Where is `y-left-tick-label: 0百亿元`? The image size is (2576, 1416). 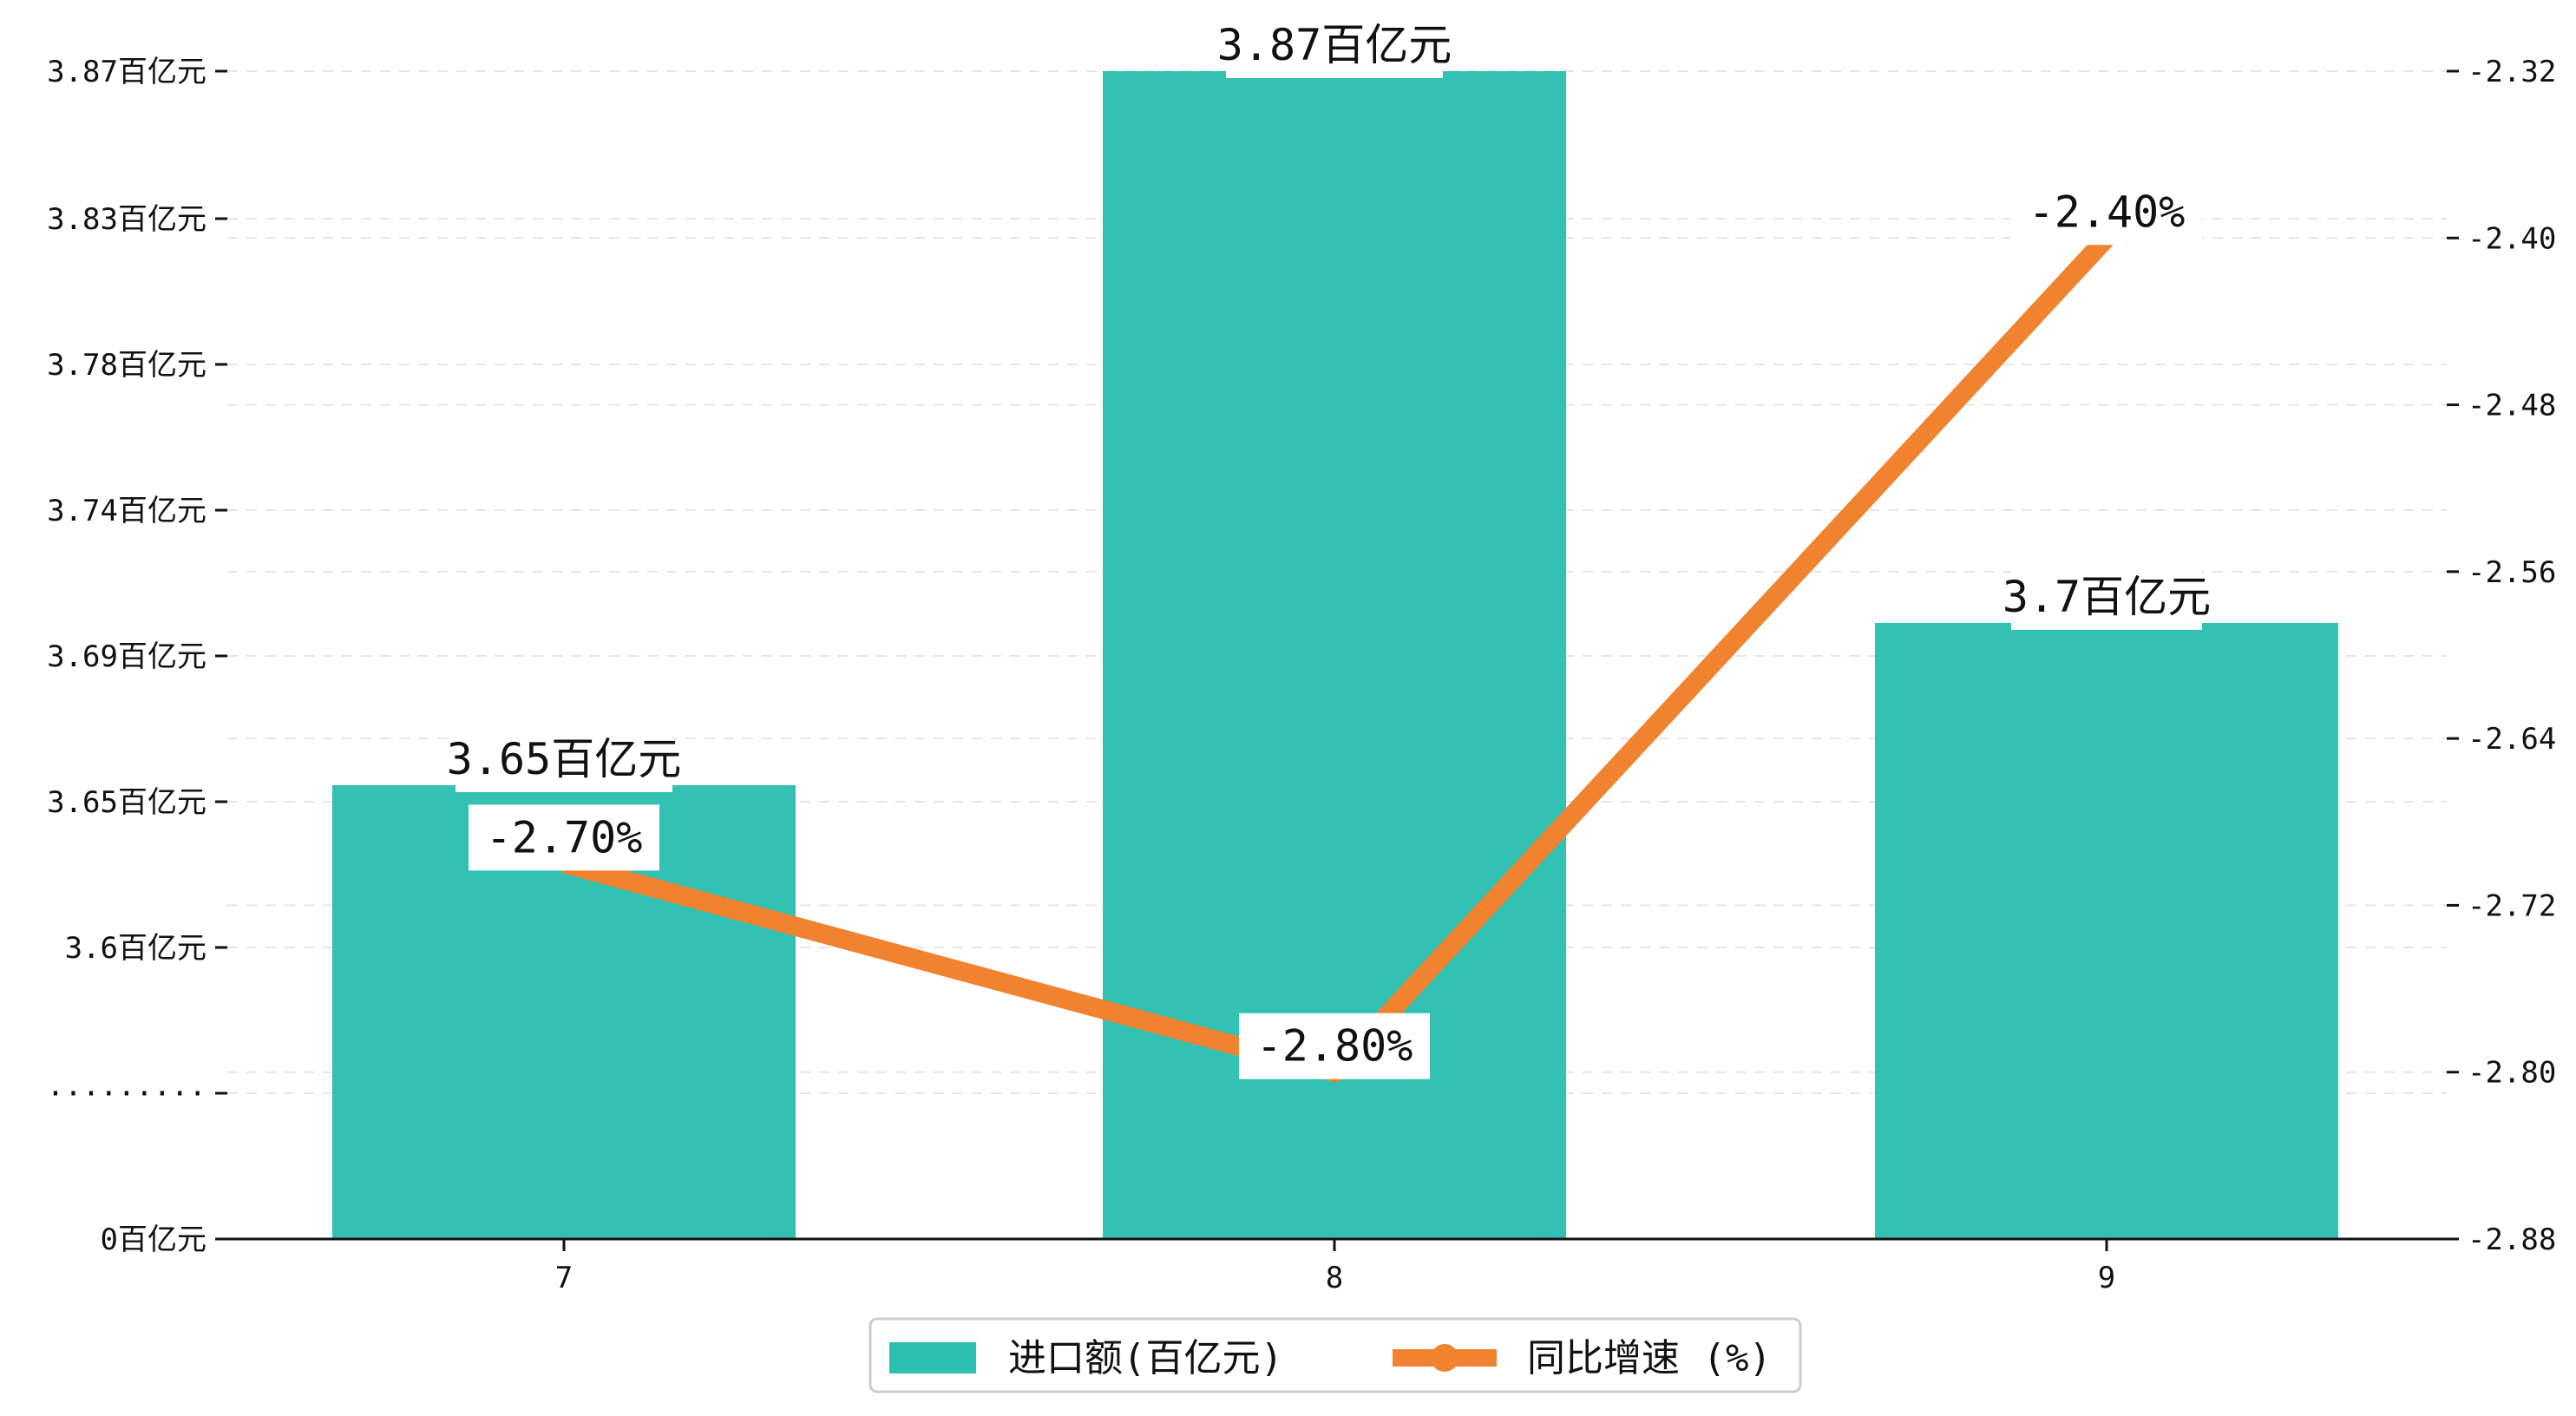 y-left-tick-label: 0百亿元 is located at coordinates (153, 1240).